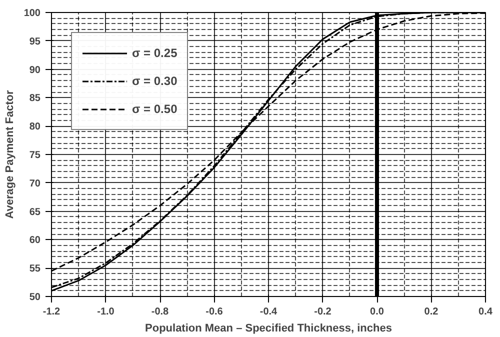 The width and height of the screenshot is (500, 337). I want to click on y-tick-label: 60, so click(35, 240).